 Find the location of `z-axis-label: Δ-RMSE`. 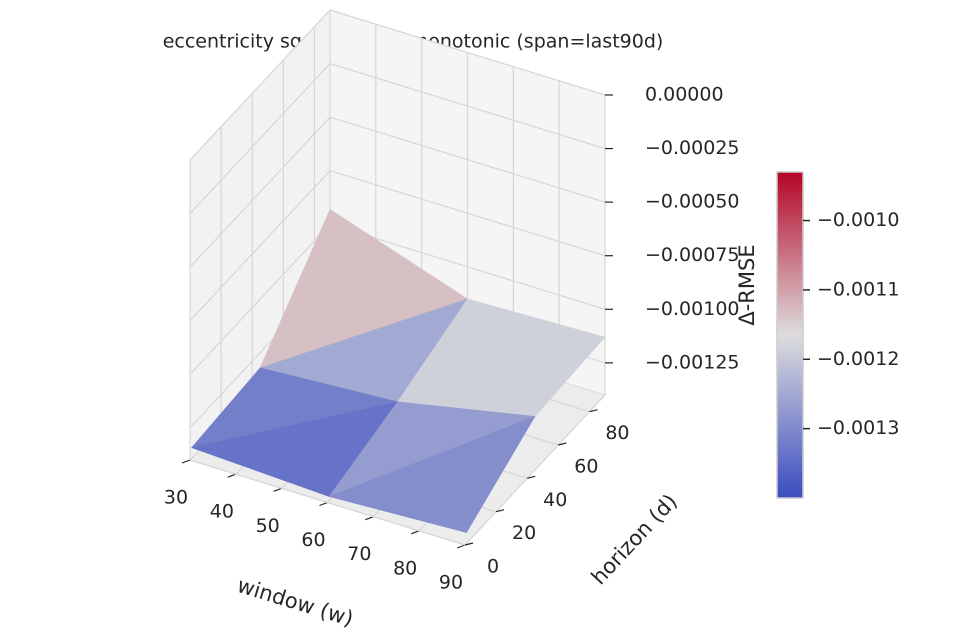

z-axis-label: Δ-RMSE is located at coordinates (747, 284).